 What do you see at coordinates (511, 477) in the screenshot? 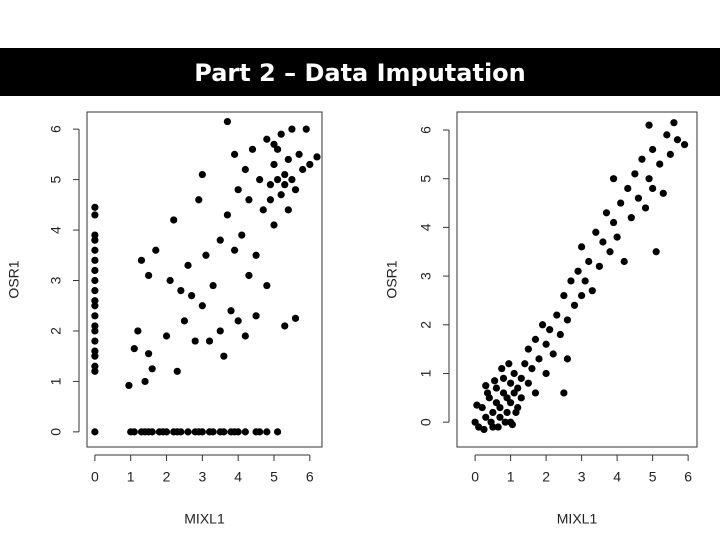
I see `x-tick-label: 1` at bounding box center [511, 477].